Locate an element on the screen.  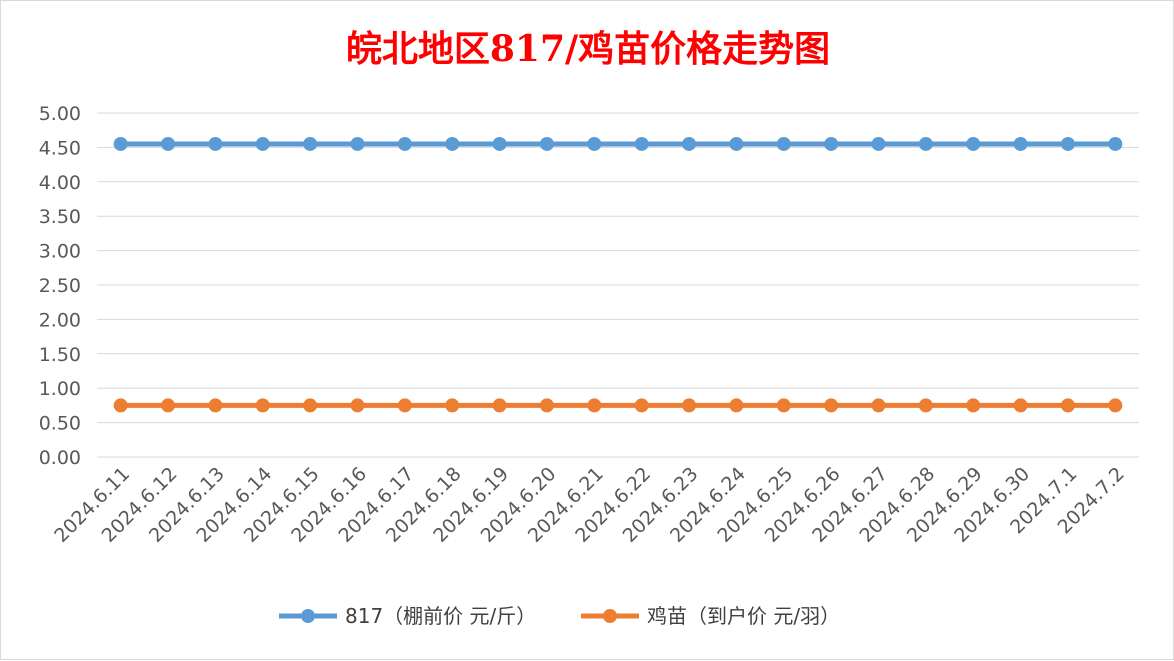
y-tick-label: 1.50 is located at coordinates (60, 355).